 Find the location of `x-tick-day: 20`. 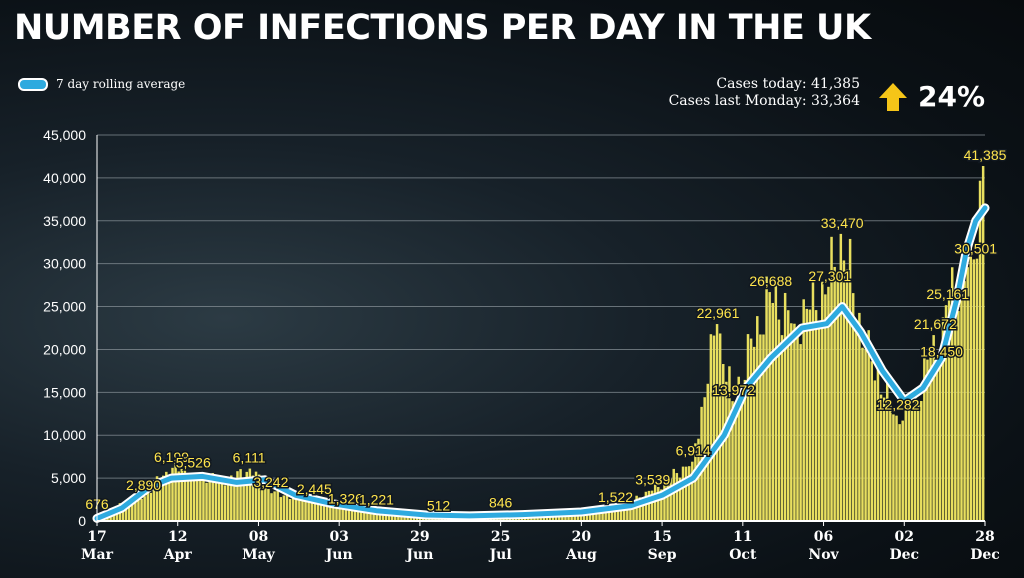

x-tick-day: 20 is located at coordinates (582, 537).